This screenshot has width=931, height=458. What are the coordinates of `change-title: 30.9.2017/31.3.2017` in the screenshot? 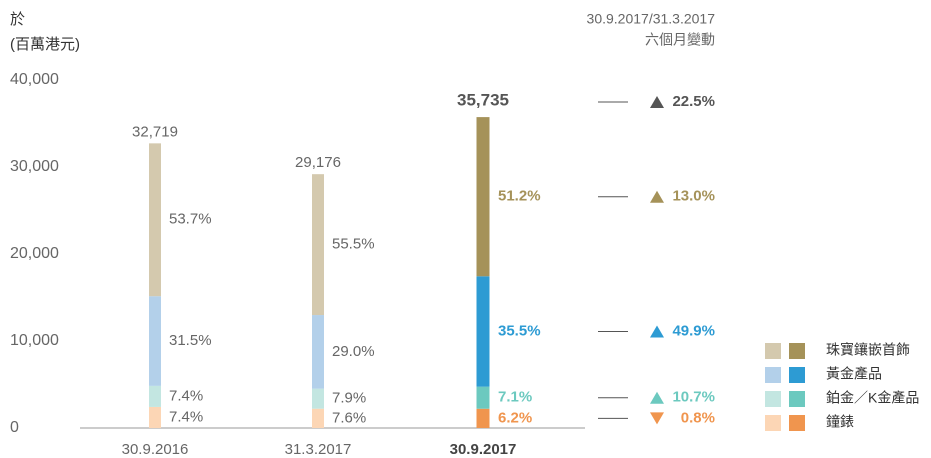 It's located at (651, 19).